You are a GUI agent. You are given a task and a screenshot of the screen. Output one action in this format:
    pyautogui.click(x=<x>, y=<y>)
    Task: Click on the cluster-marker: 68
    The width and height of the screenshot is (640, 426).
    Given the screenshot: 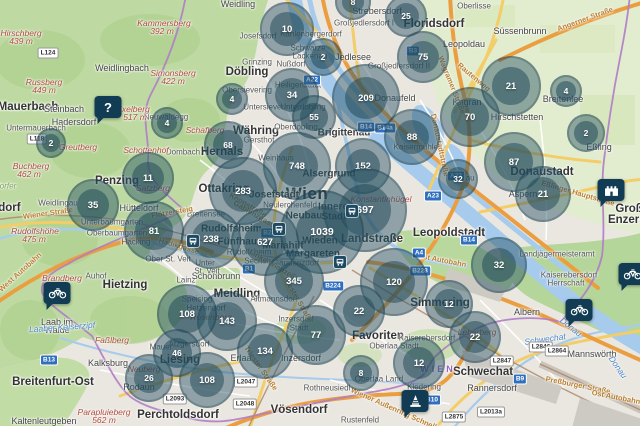 What is the action you would take?
    pyautogui.click(x=228, y=145)
    